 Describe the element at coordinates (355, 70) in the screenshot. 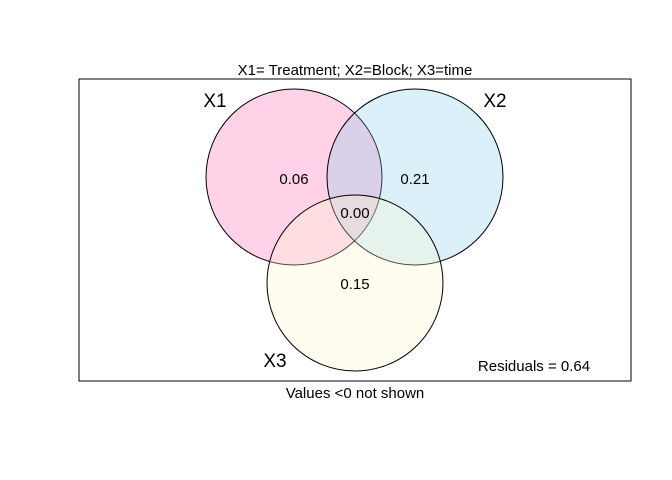

I see `diagram-title: X1= Treatment; X2=Block; X3=time` at that location.